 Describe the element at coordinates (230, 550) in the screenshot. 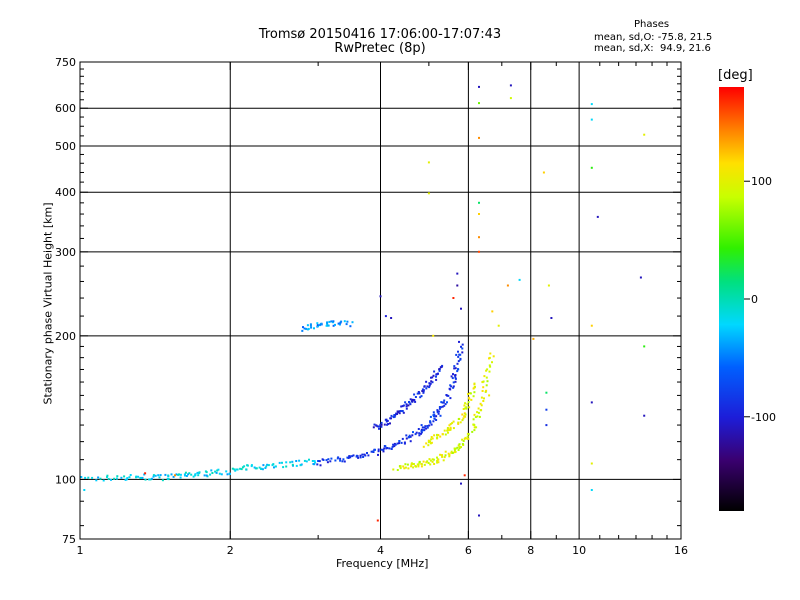

I see `x-tick-label: 2` at that location.